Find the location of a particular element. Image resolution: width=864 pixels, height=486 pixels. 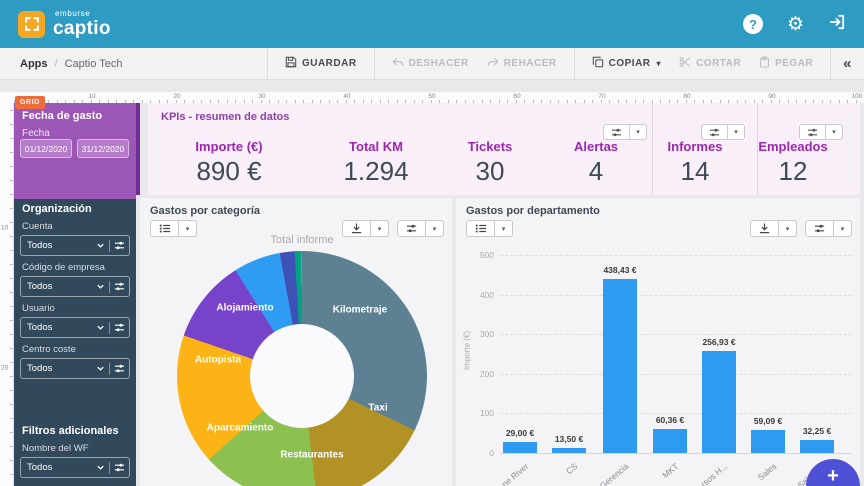

kpi-0: Importe (€) 890 € is located at coordinates (228, 163).